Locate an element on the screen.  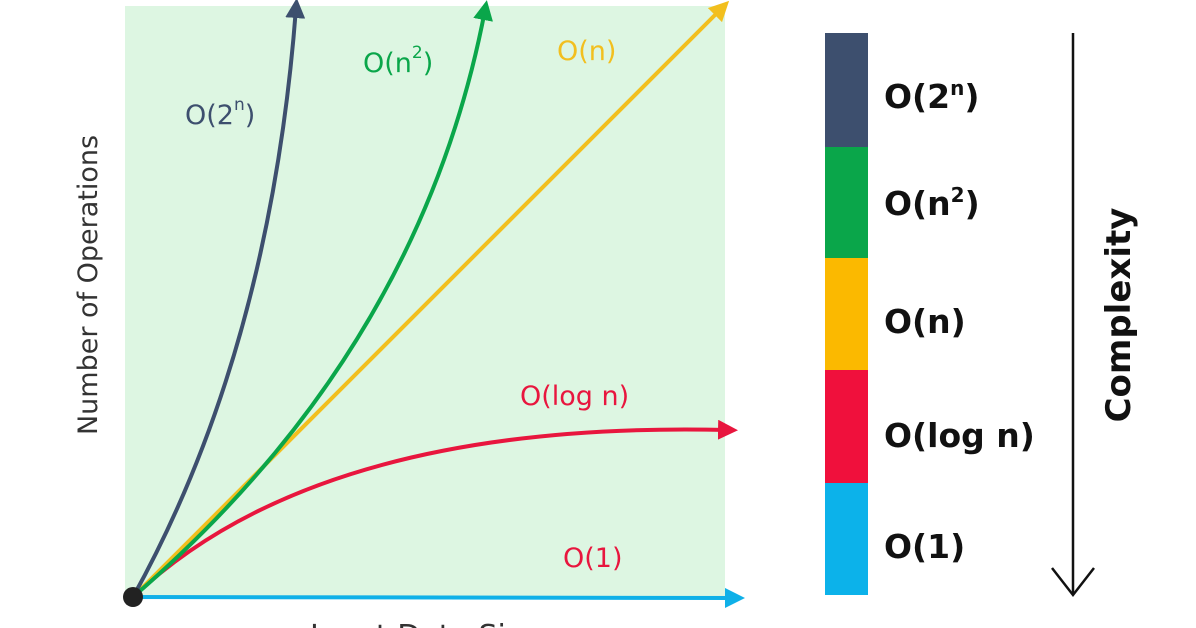
curve-label: O(n2) is located at coordinates (398, 61).